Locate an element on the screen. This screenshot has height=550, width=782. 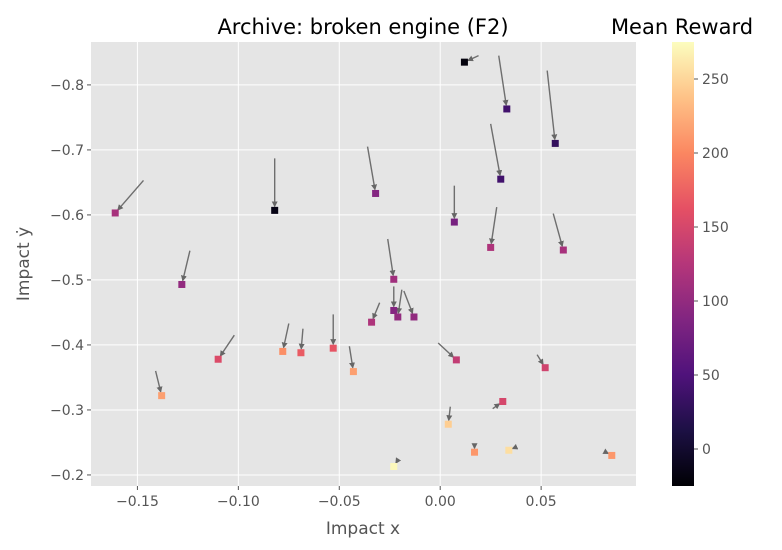
y-tick-label: −0.8 is located at coordinates (67, 86).